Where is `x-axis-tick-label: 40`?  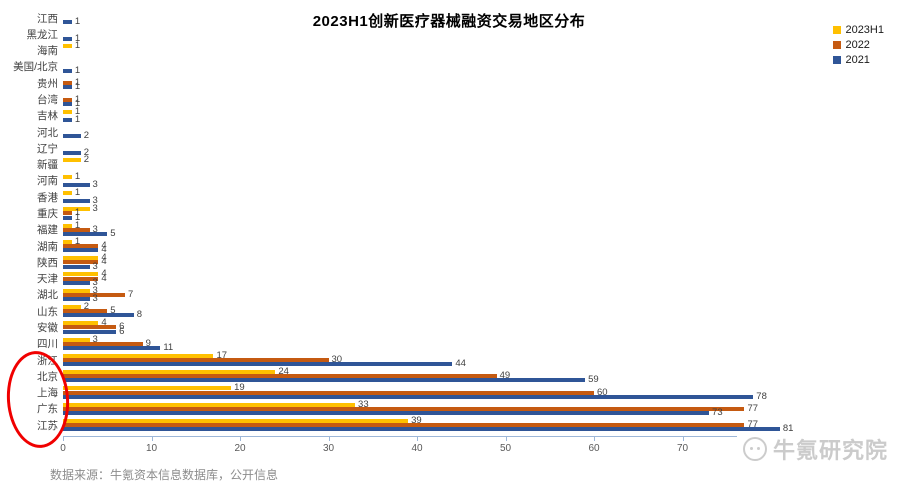 x-axis-tick-label: 40 is located at coordinates (417, 448).